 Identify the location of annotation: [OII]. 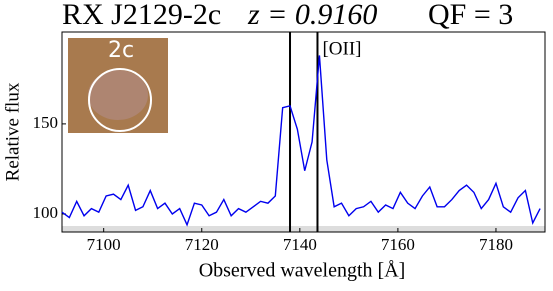
(341, 48).